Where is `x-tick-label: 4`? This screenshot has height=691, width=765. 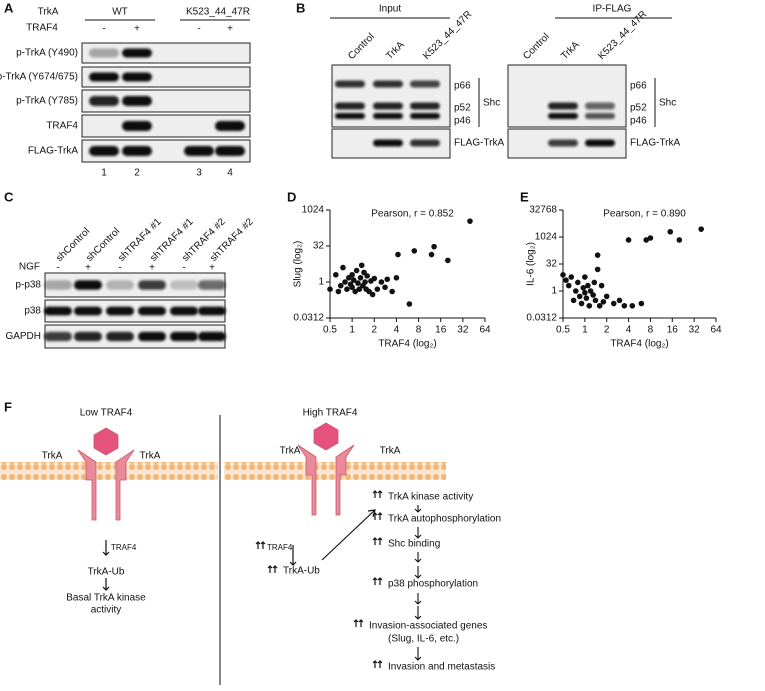 x-tick-label: 4 is located at coordinates (629, 330).